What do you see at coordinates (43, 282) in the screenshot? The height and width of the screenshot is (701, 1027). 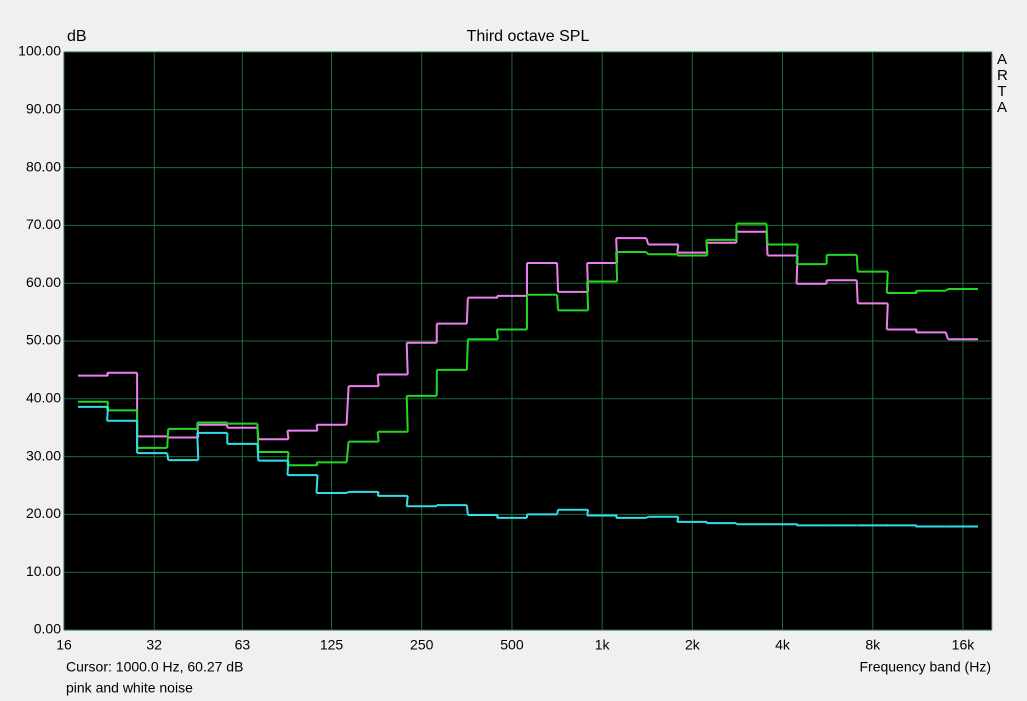 I see `y-tick-label: 60.00` at bounding box center [43, 282].